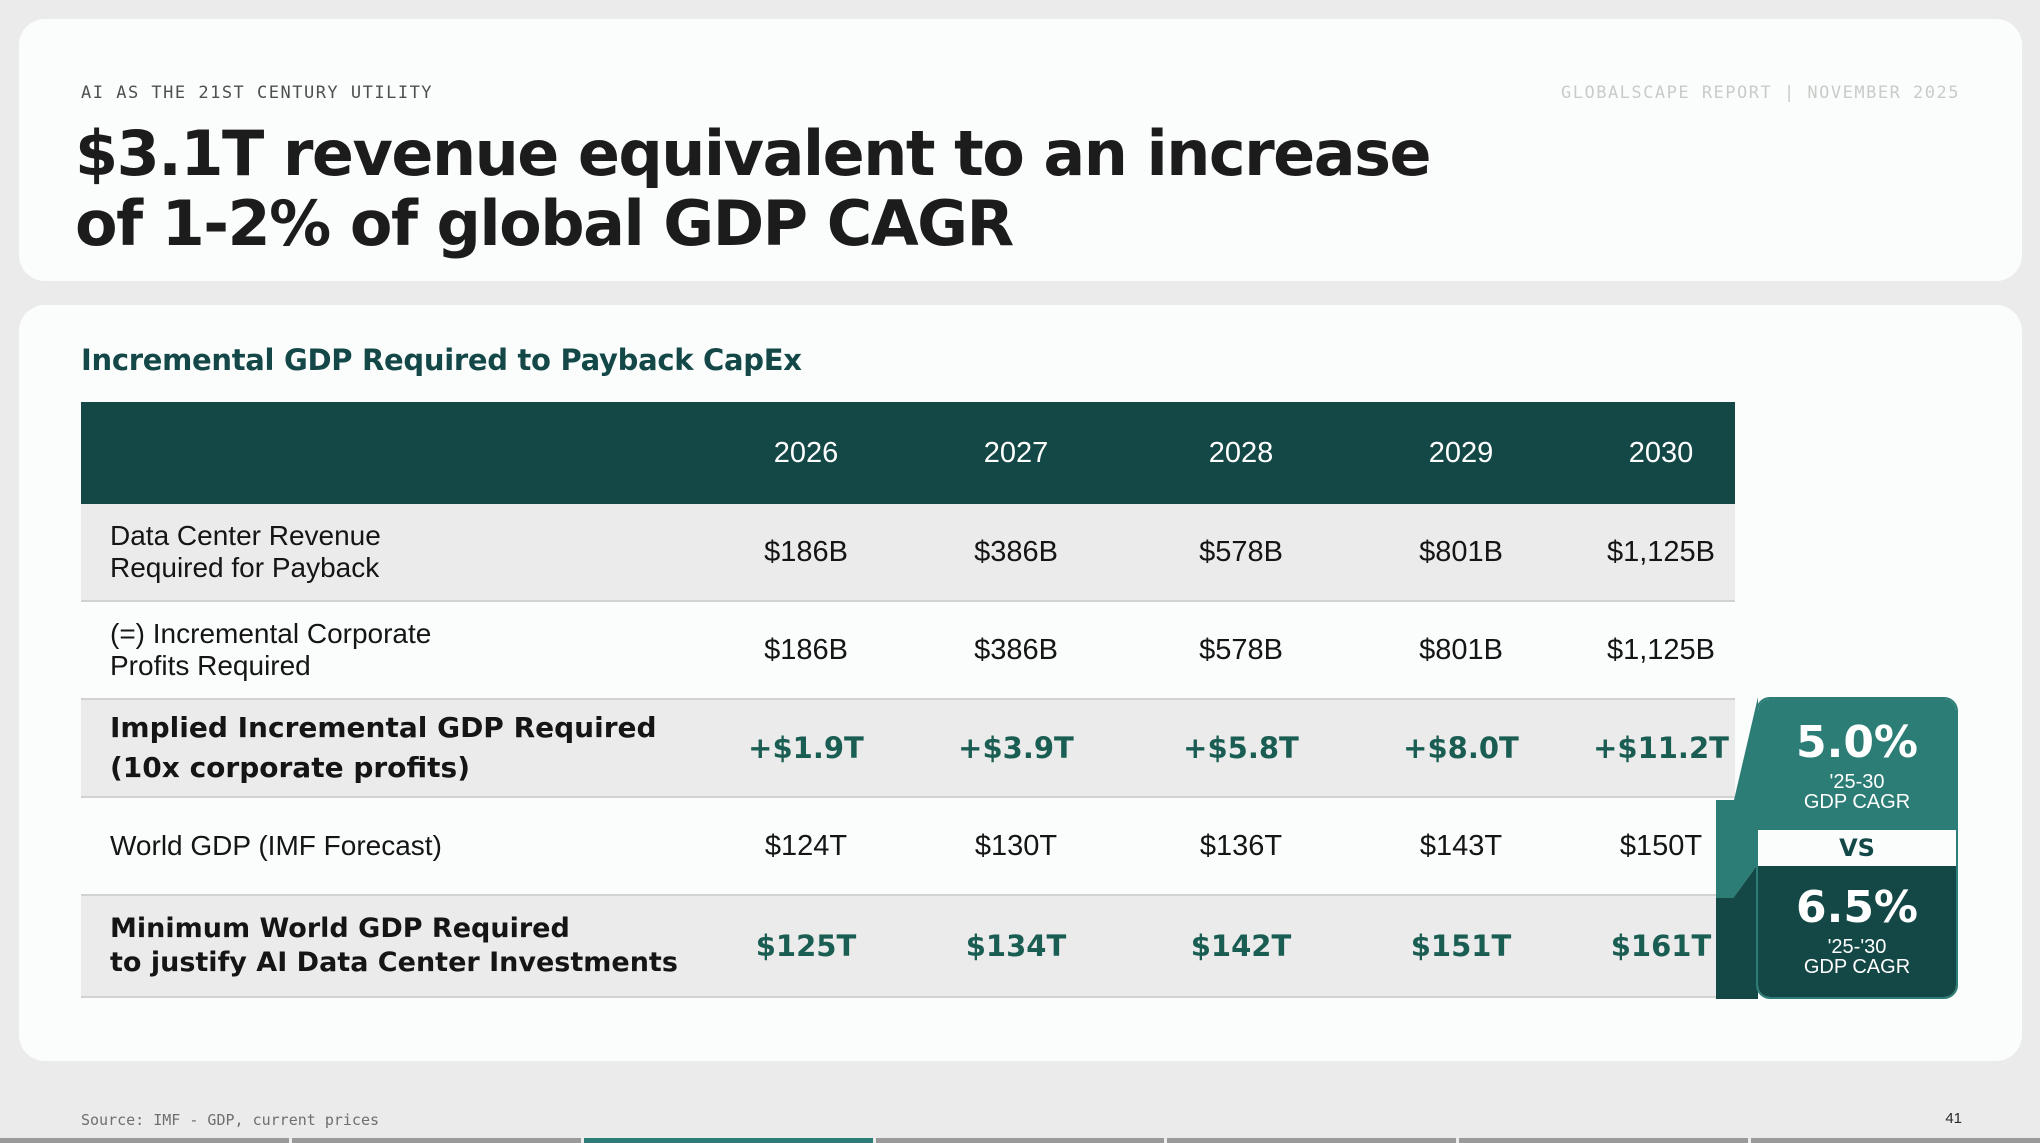  What do you see at coordinates (1241, 946) in the screenshot?
I see `cell-2028: $142T` at bounding box center [1241, 946].